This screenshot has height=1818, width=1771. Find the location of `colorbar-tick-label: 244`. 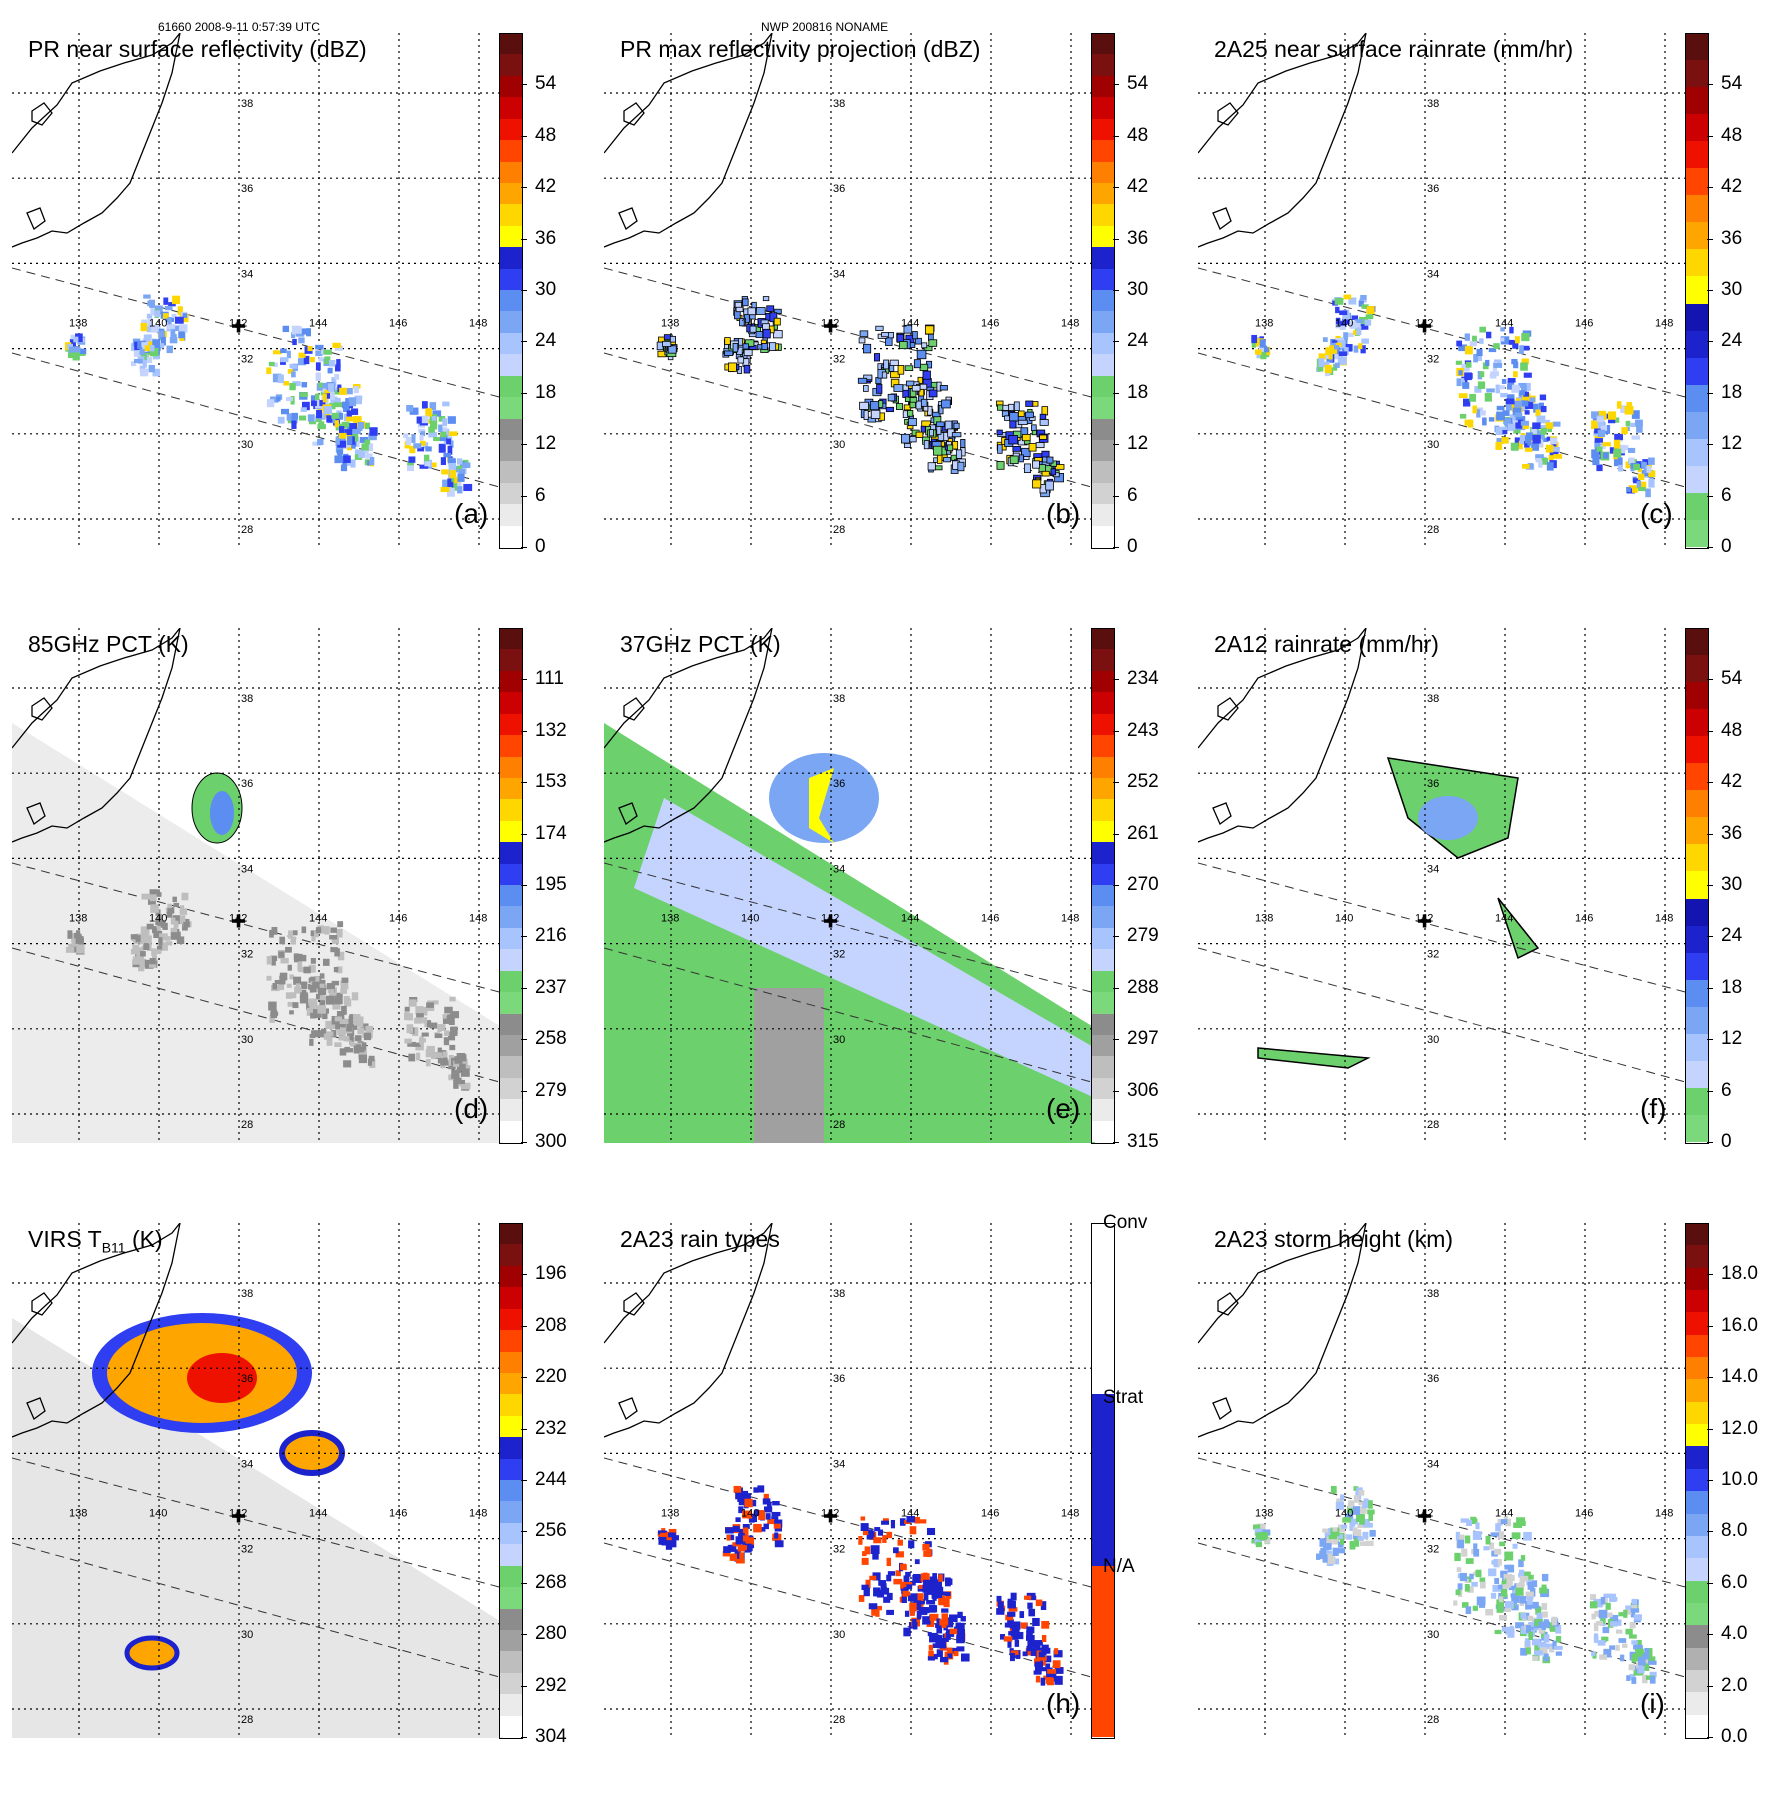

colorbar-tick-label: 244 is located at coordinates (551, 1479).